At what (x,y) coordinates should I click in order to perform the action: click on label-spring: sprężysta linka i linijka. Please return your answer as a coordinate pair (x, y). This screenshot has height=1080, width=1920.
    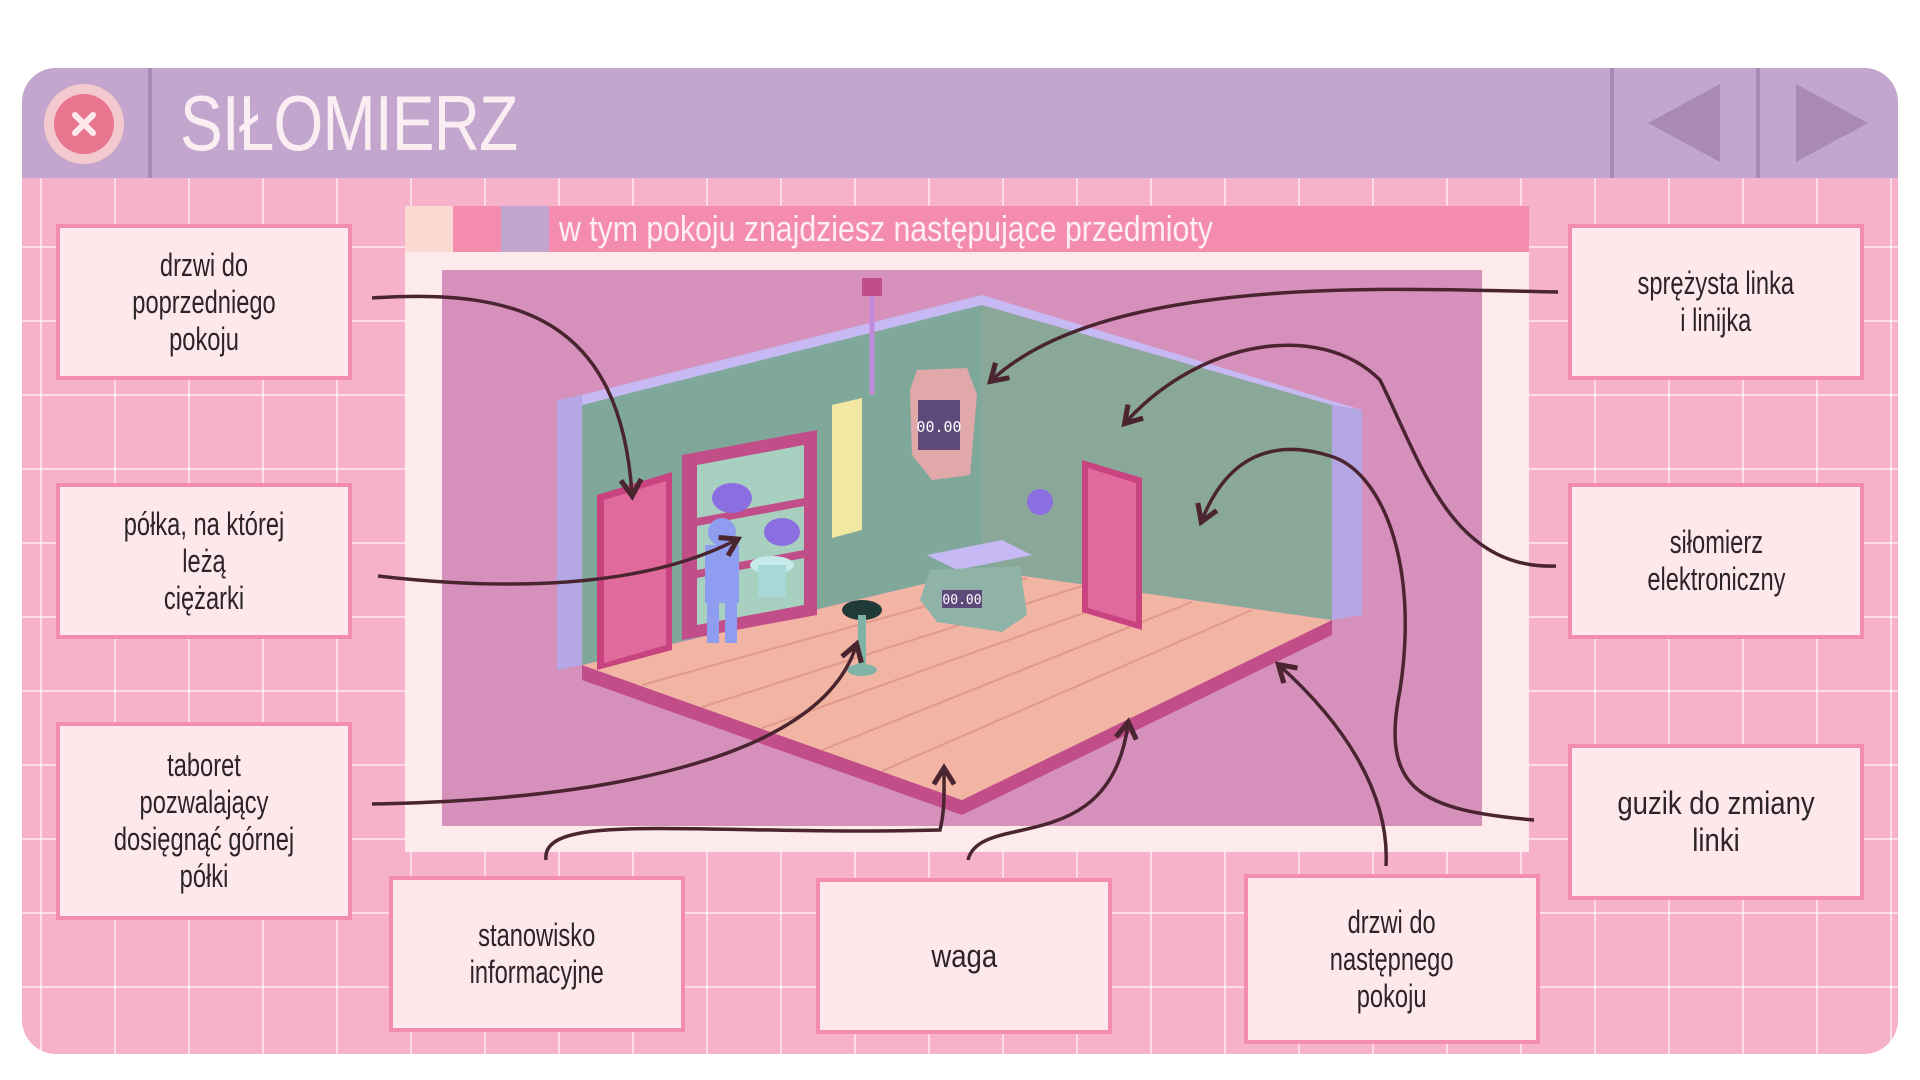
    Looking at the image, I should click on (1716, 302).